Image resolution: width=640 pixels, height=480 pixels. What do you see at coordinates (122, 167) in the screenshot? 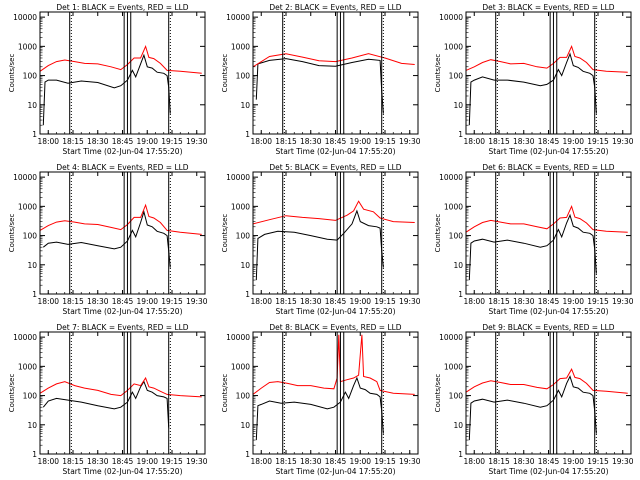
I see `chart-title: Det 4: BLACK = Events, RED = LLD` at bounding box center [122, 167].